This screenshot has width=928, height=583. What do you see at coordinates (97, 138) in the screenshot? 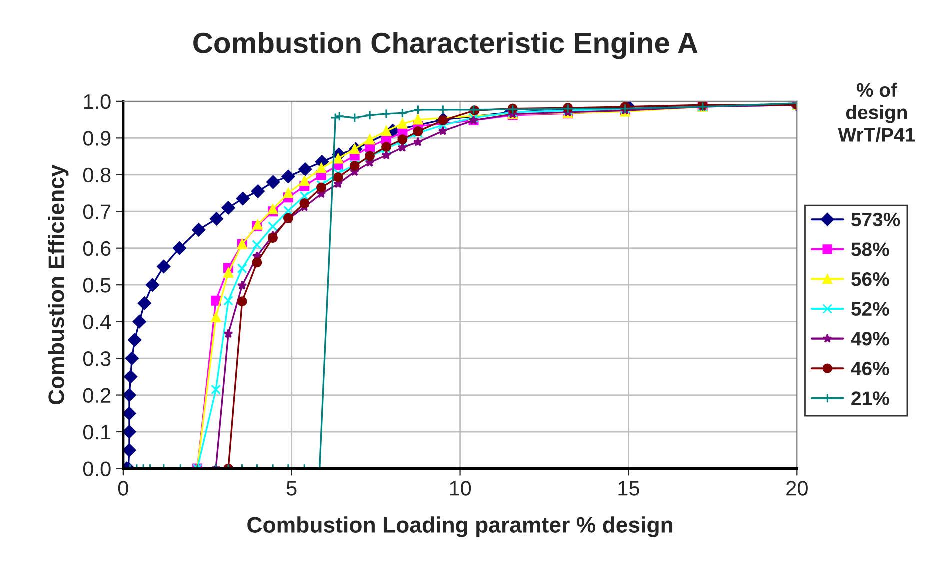
I see `y-tick-label: 0.9` at bounding box center [97, 138].